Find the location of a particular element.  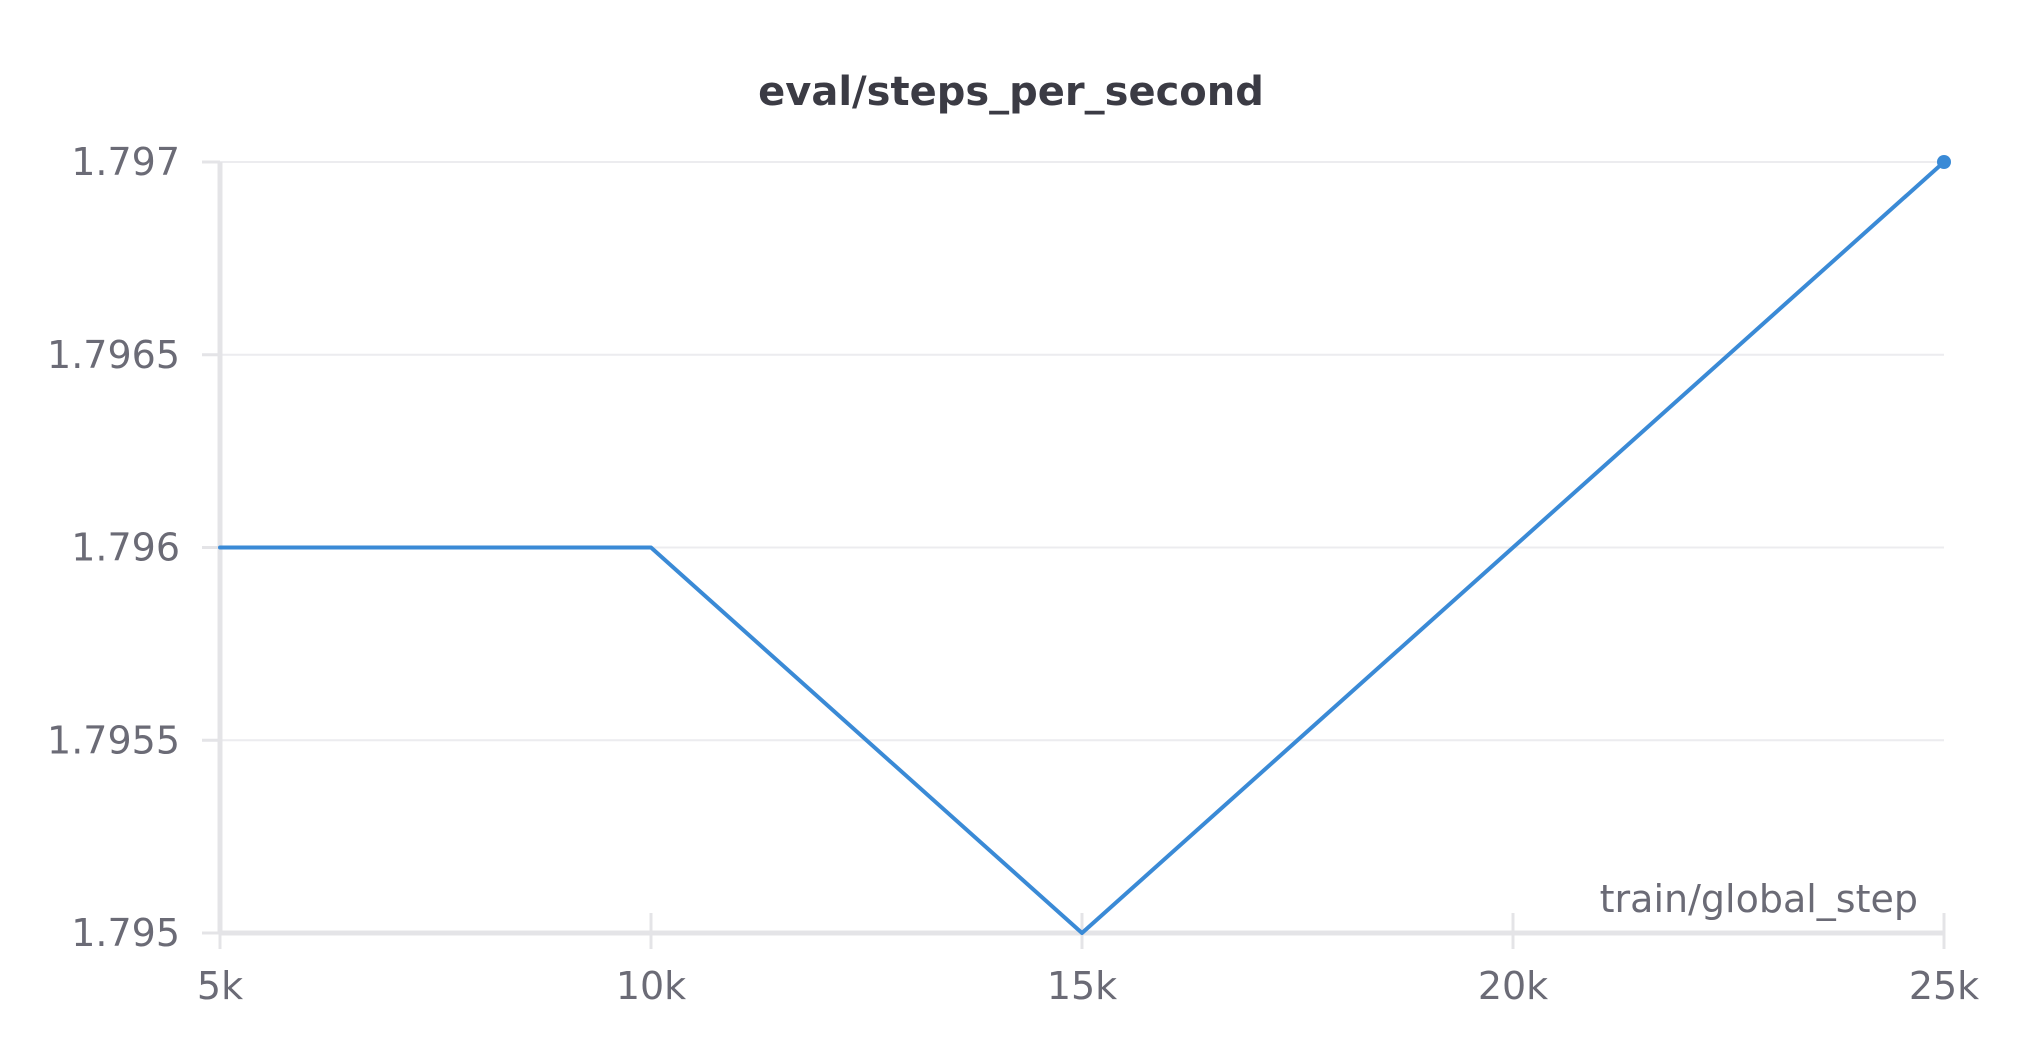

x-tick-label: 5k is located at coordinates (220, 986).